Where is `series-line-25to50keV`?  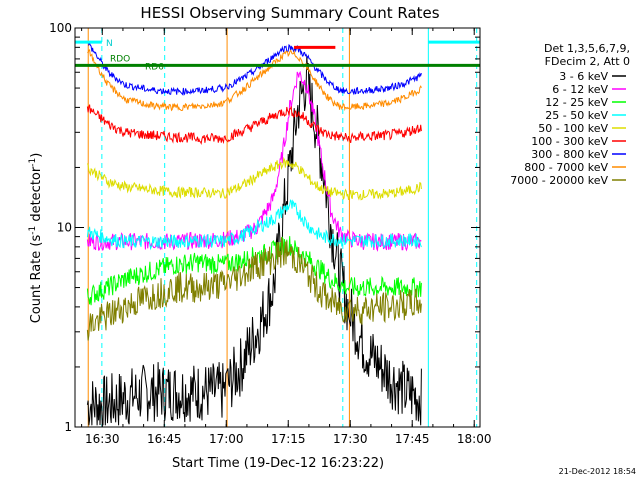
series-line-25to50keV is located at coordinates (254, 225).